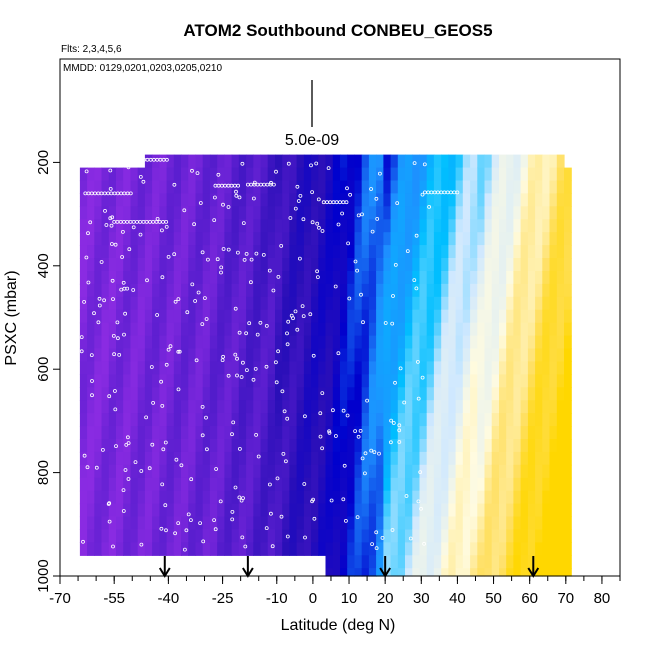 Image resolution: width=650 pixels, height=650 pixels. What do you see at coordinates (223, 598) in the screenshot?
I see `x-tick-label: -25` at bounding box center [223, 598].